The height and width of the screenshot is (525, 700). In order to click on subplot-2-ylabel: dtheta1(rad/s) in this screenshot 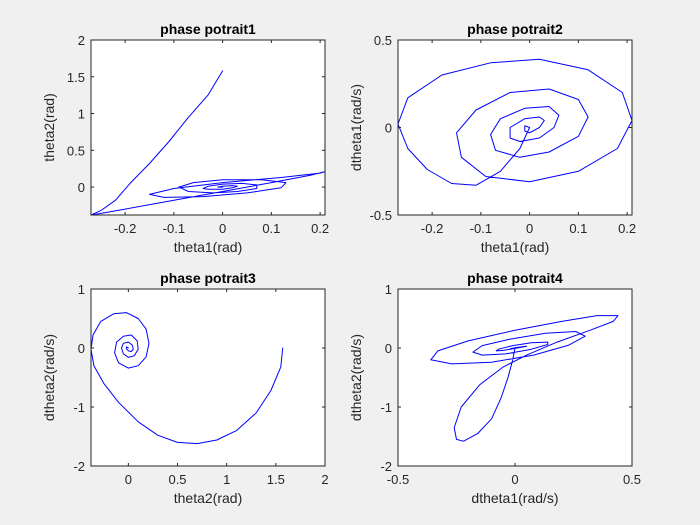, I will do `click(356, 127)`.